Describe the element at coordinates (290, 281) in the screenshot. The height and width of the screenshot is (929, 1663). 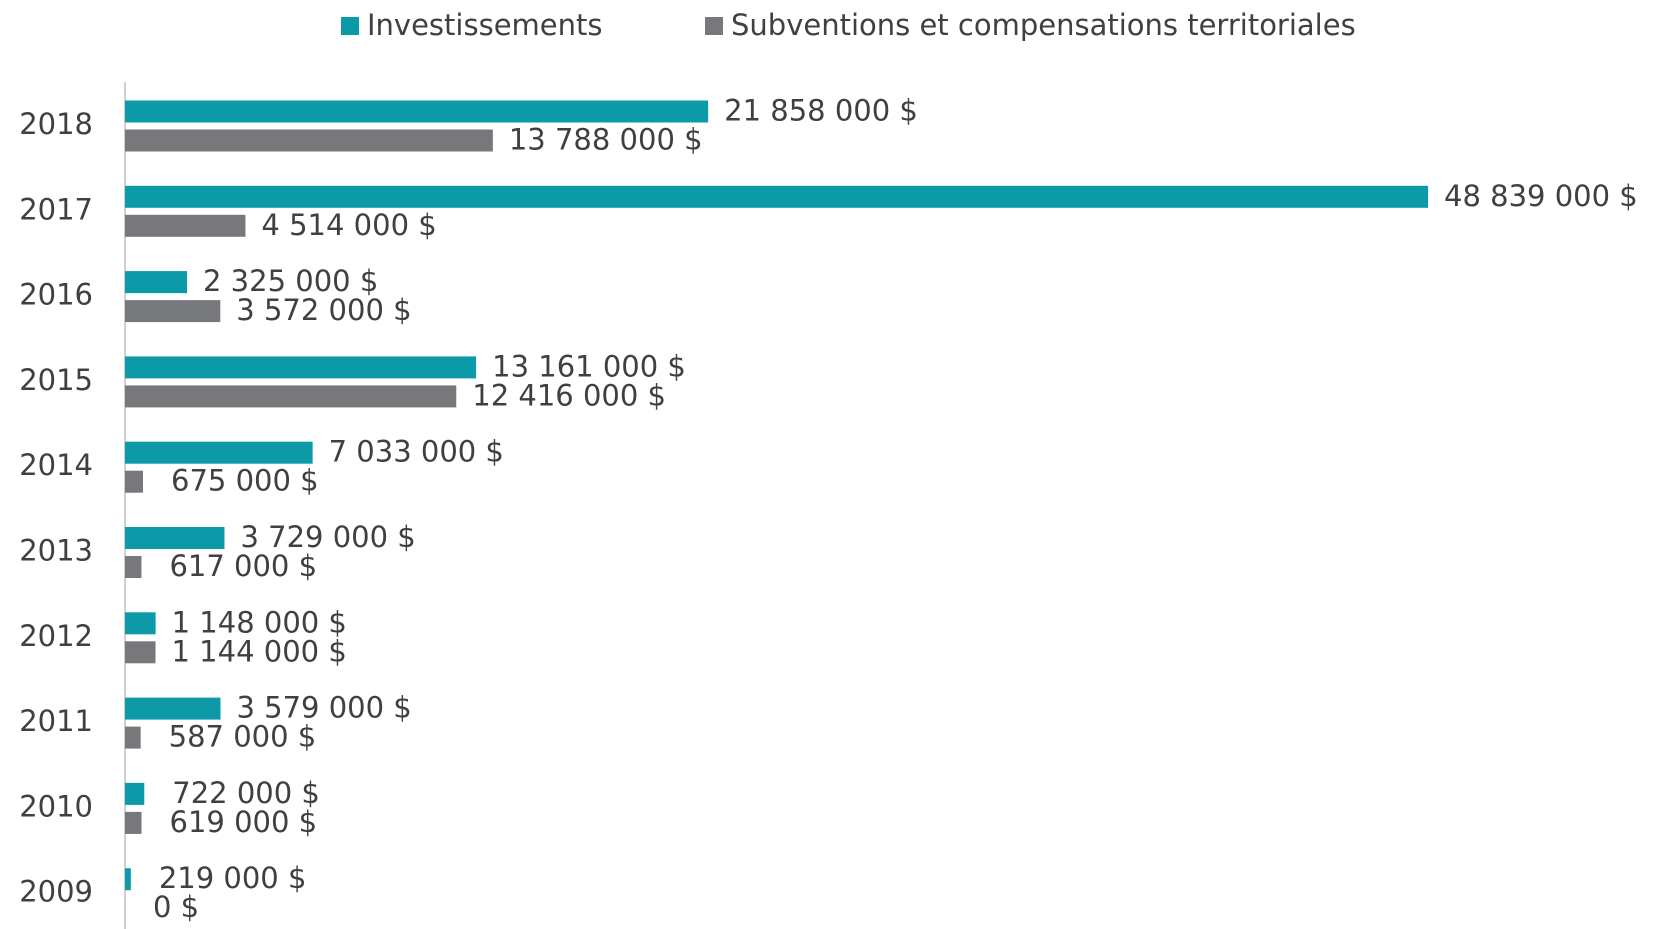
I see `value-label: 2 325 000 $` at that location.